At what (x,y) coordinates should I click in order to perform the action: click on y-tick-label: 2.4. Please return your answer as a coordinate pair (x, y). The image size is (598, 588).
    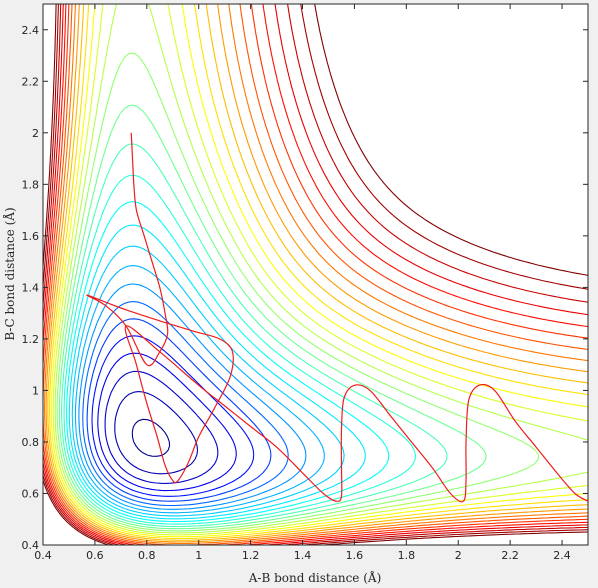
    Looking at the image, I should click on (31, 30).